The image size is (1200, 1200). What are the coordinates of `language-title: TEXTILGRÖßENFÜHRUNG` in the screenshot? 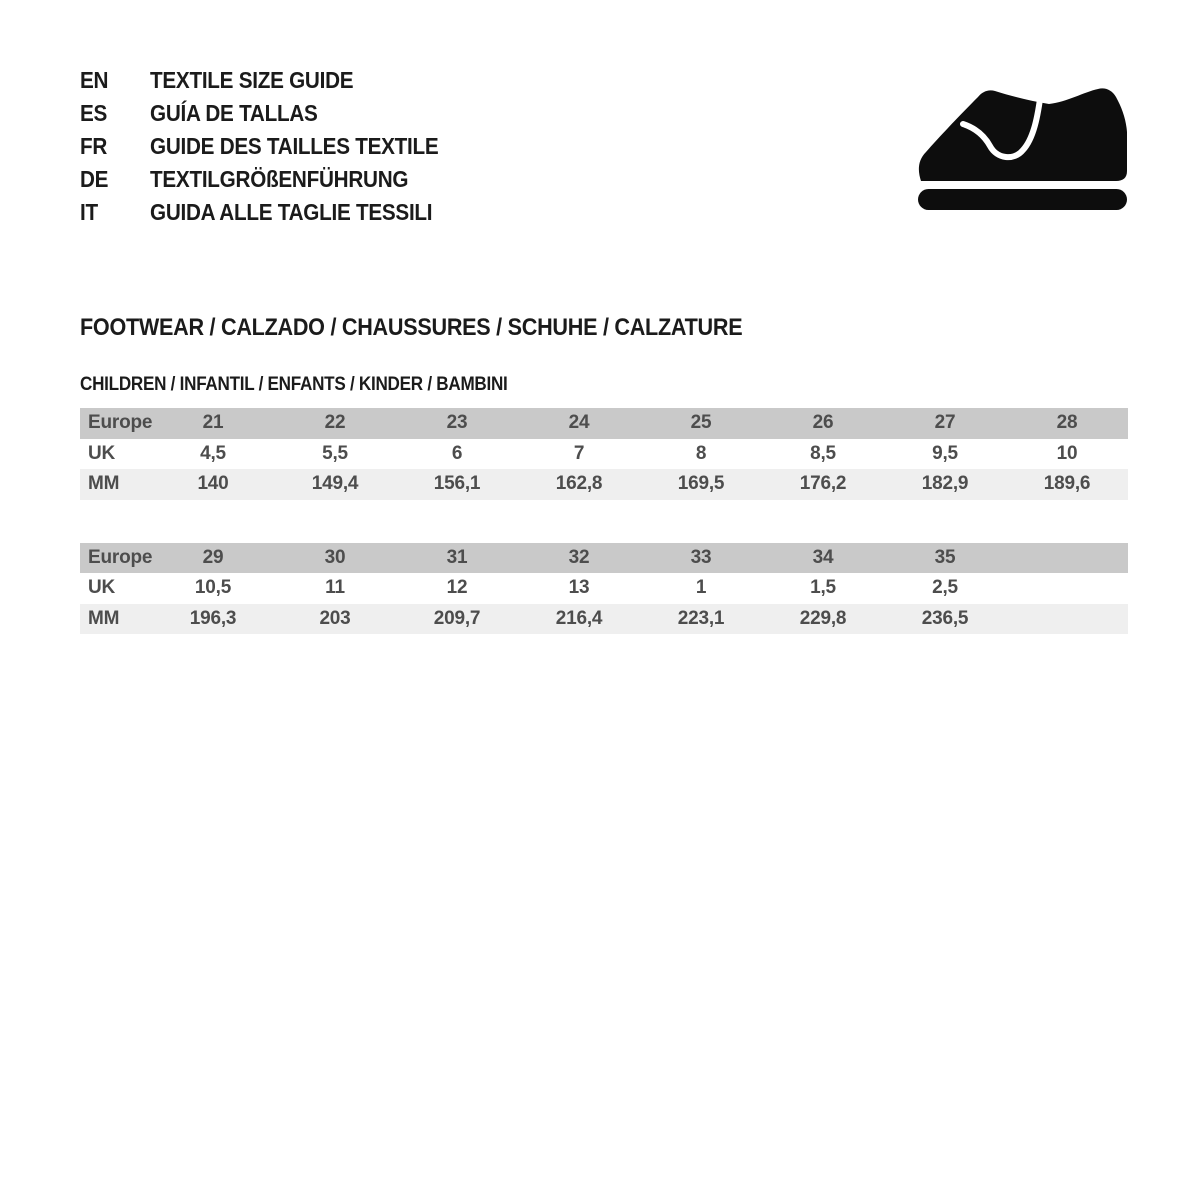 It's located at (293, 179).